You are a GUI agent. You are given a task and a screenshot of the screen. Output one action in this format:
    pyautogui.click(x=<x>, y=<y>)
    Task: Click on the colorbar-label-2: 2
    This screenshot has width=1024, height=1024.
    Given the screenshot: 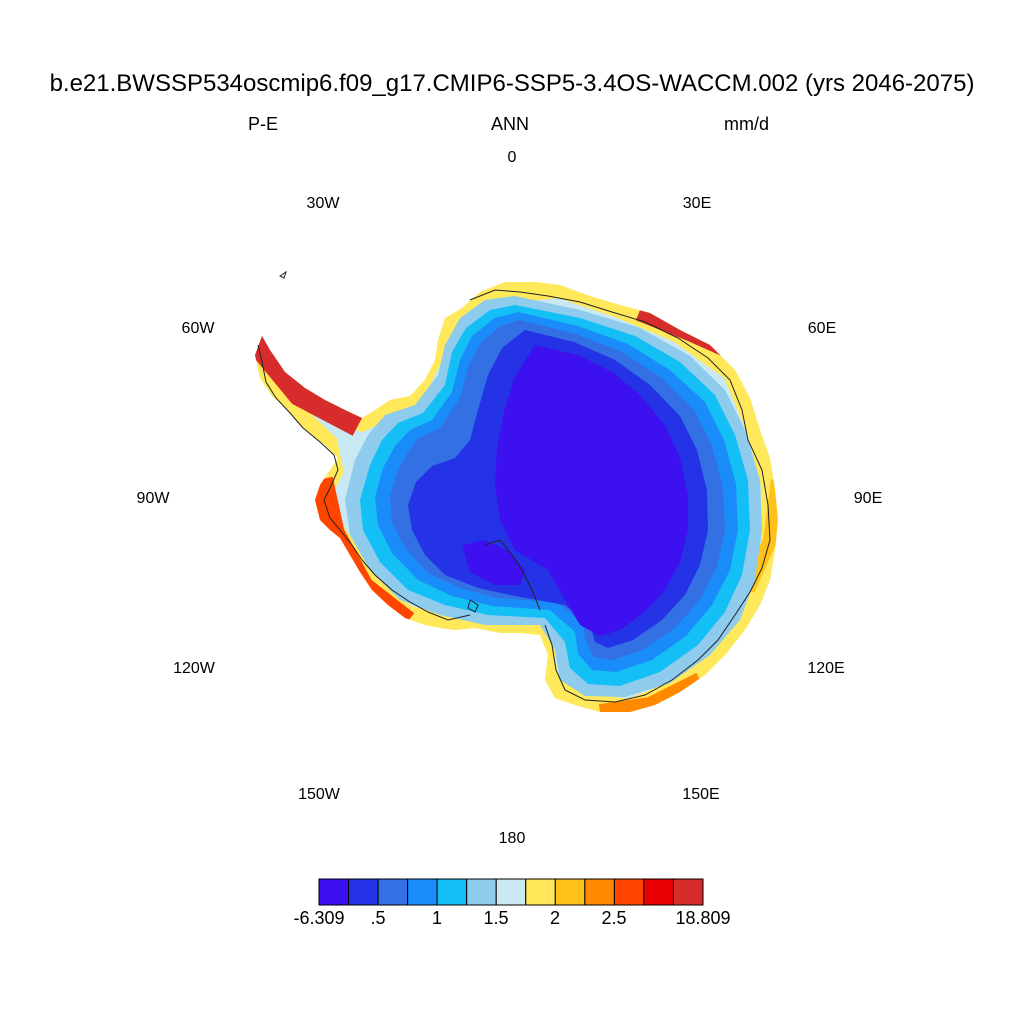 What is the action you would take?
    pyautogui.click(x=555, y=918)
    